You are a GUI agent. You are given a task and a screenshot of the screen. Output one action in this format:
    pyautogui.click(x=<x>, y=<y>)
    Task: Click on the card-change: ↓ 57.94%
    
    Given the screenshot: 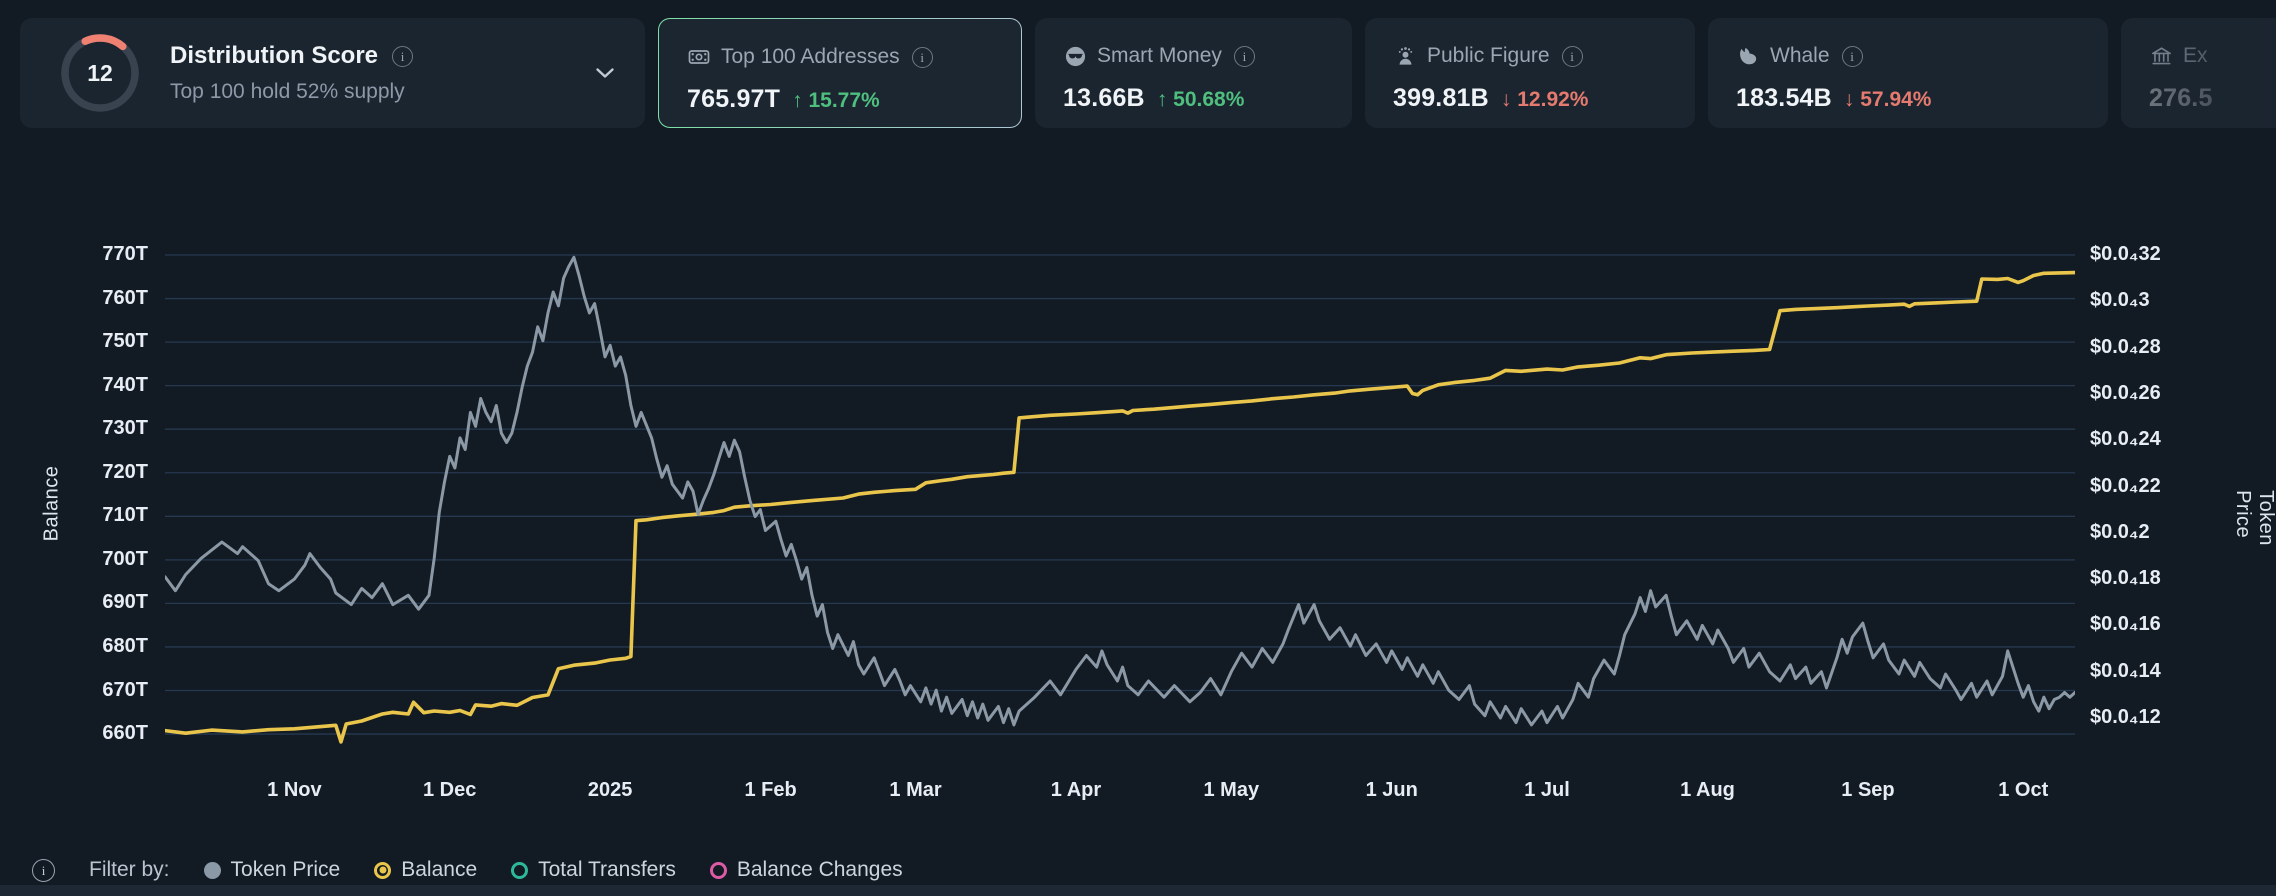 What is the action you would take?
    pyautogui.click(x=1887, y=99)
    